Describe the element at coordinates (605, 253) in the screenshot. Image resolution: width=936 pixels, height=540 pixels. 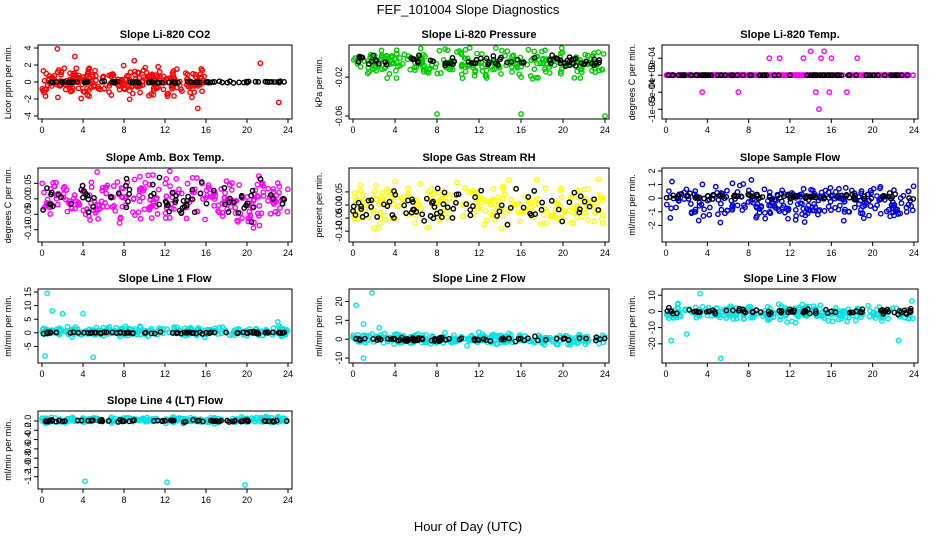
I see `x-tick-label: 24` at that location.